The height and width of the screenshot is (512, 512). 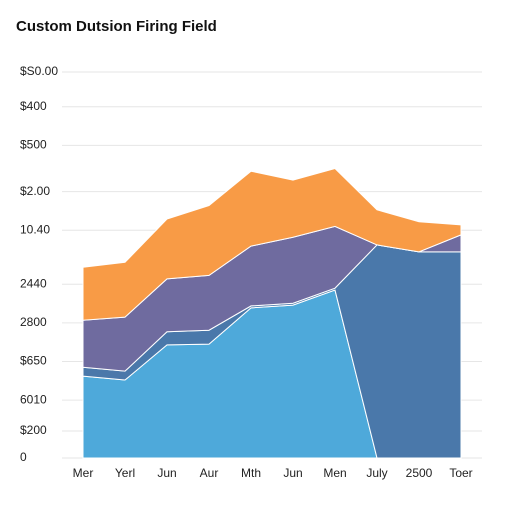 What do you see at coordinates (35, 229) in the screenshot?
I see `y-tick-label: 10.40` at bounding box center [35, 229].